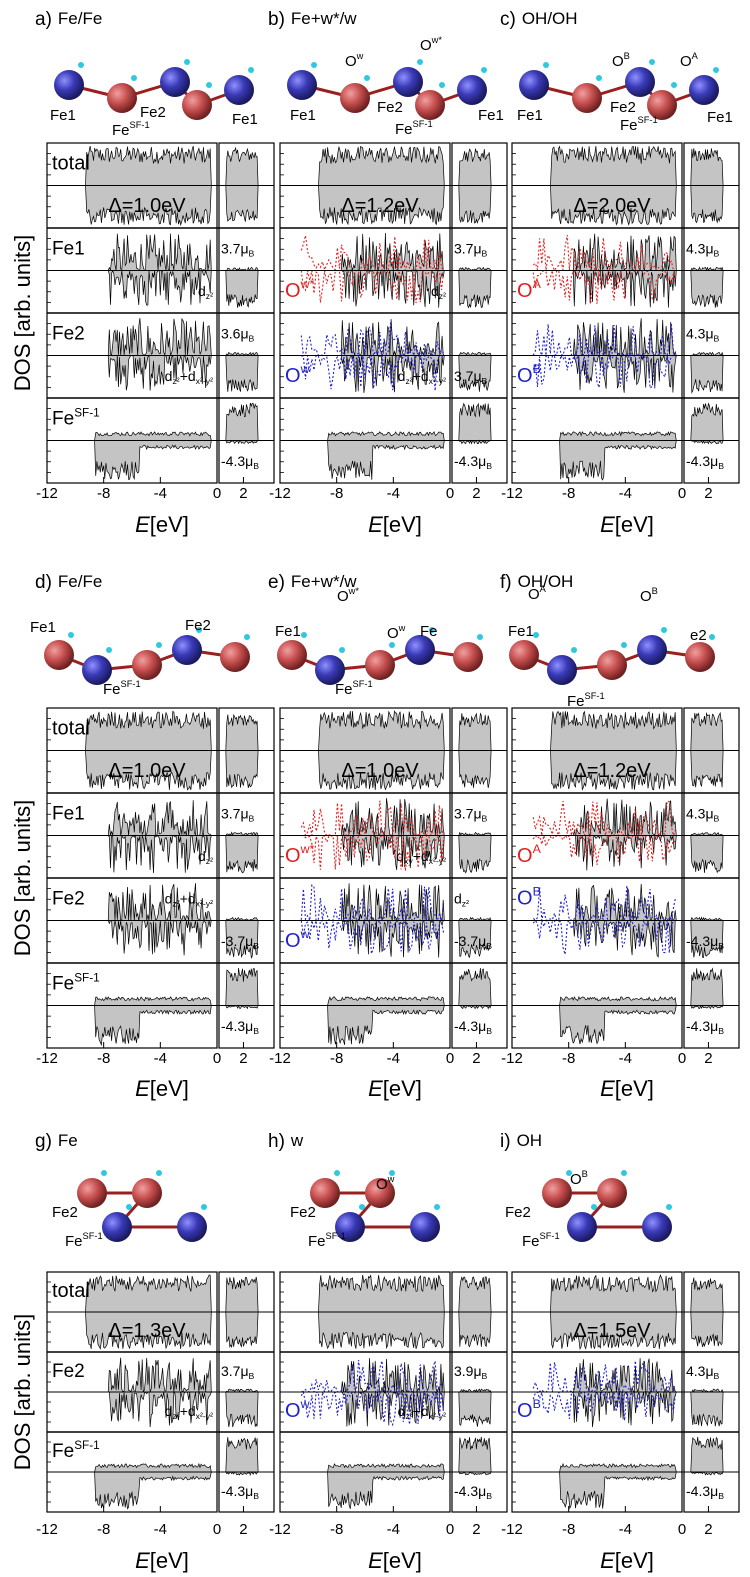 The height and width of the screenshot is (1577, 750). What do you see at coordinates (68, 813) in the screenshot?
I see `subplot-label: Fe1` at bounding box center [68, 813].